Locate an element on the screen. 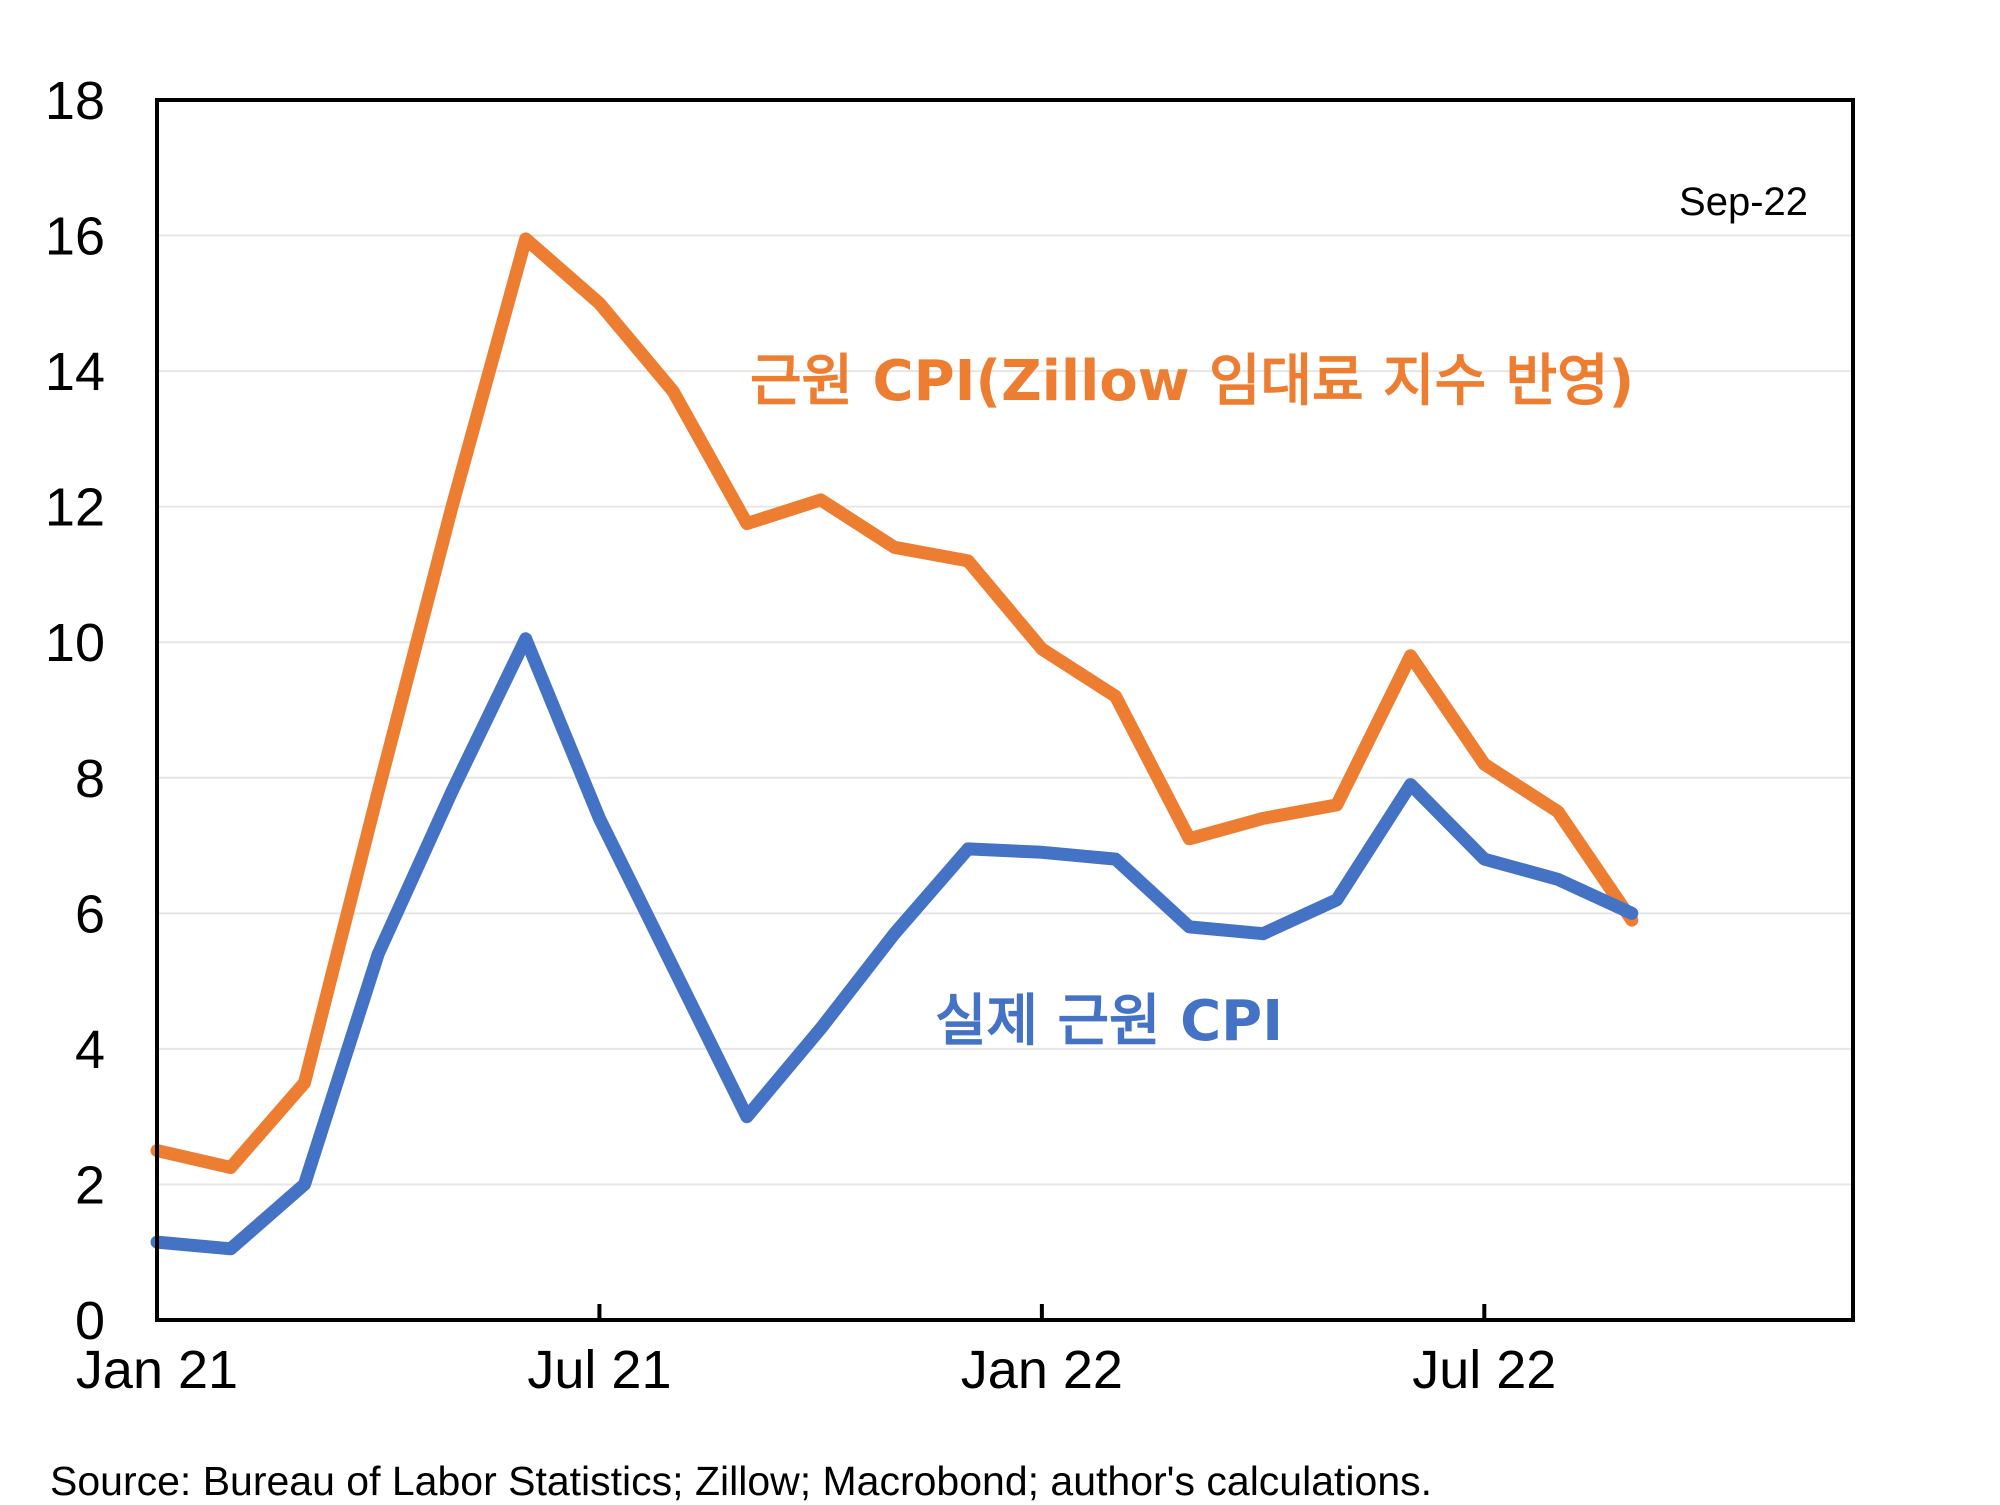  series-label-actual-core-cpi: 실제 근원 CPI is located at coordinates (1109, 1021).